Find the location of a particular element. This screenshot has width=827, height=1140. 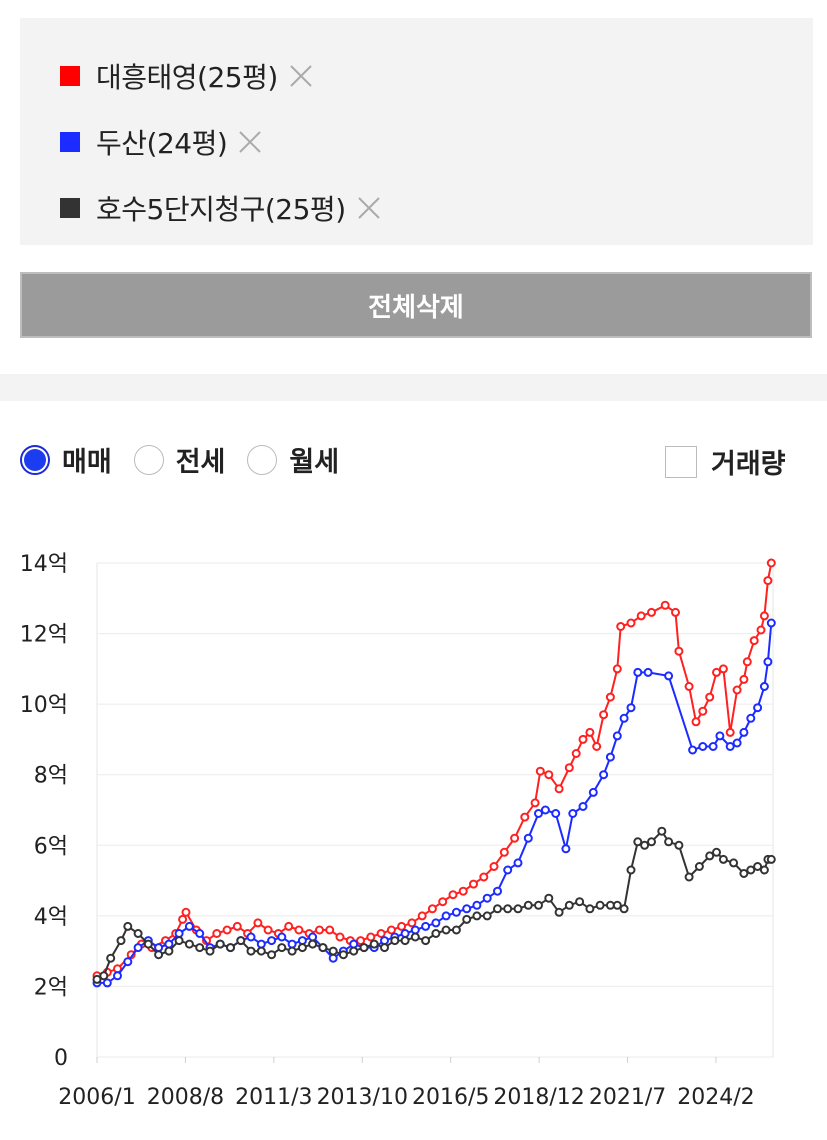

legend-label: 대흥태영(25평) is located at coordinates (187, 77).